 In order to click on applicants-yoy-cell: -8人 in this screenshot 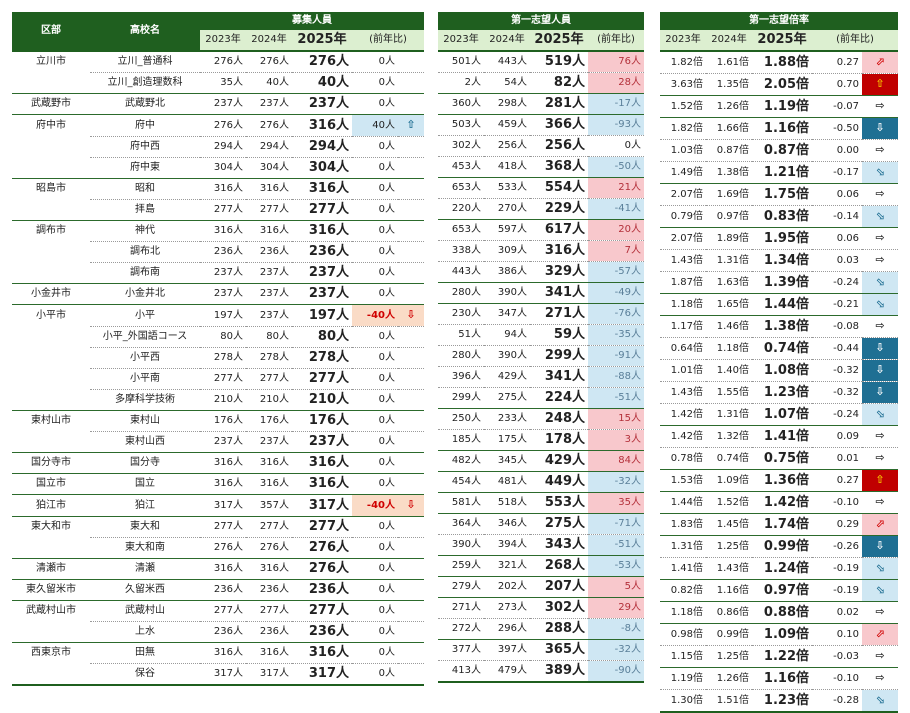, I will do `click(616, 629)`.